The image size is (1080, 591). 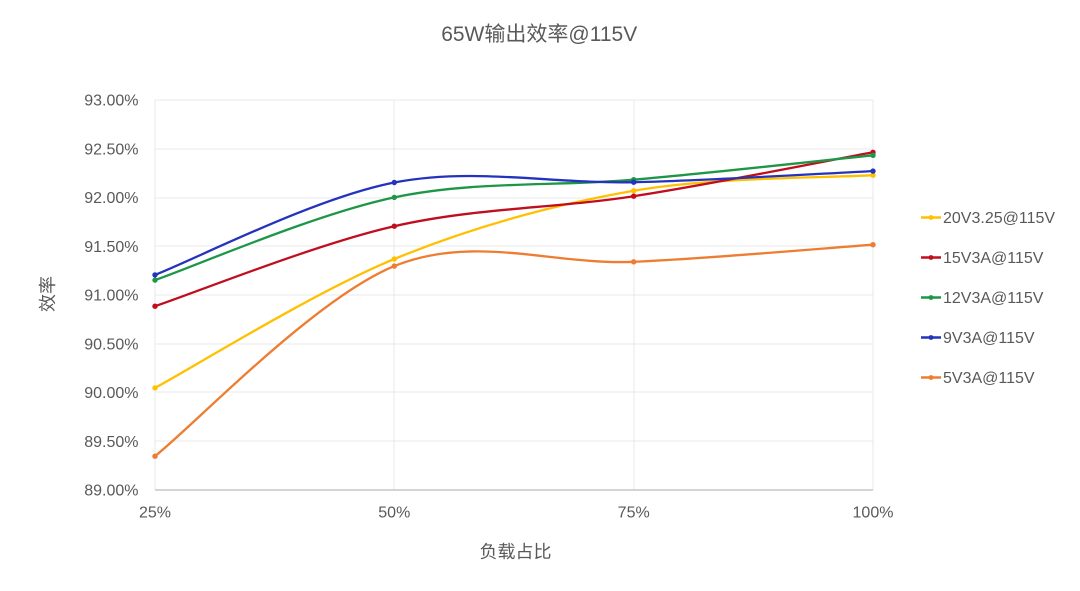 I want to click on svg-text: 9V3A@115V, so click(x=989, y=338).